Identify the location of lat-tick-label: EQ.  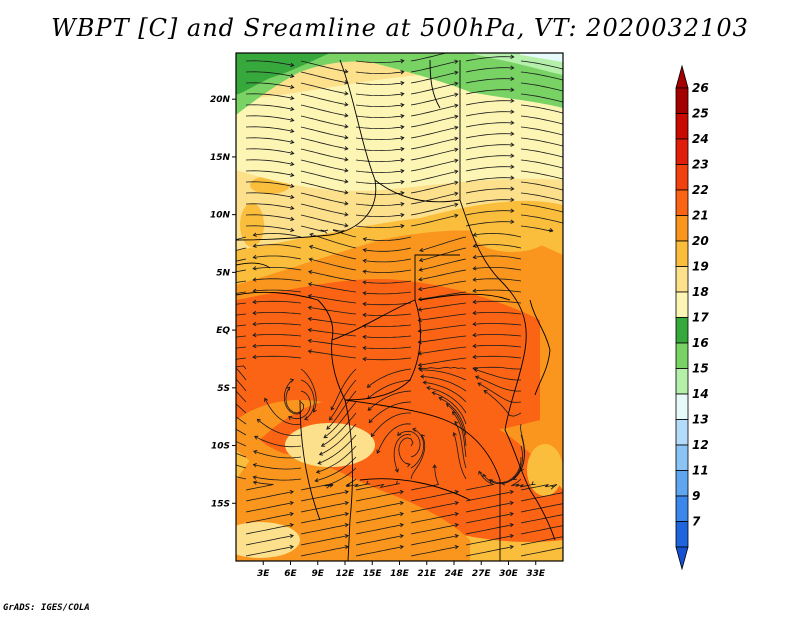
(223, 331).